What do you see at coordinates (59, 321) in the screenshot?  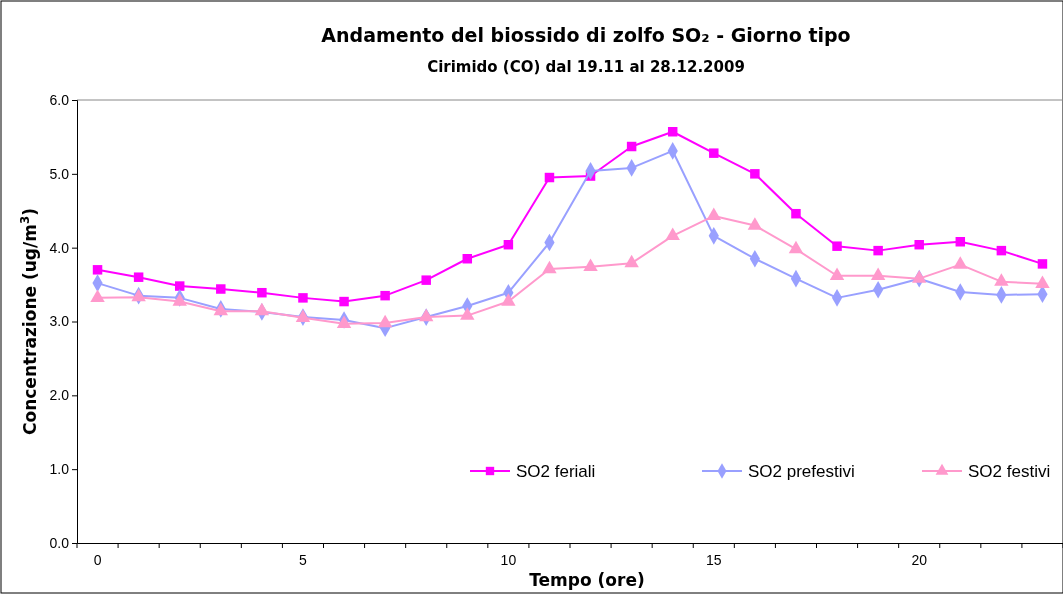 I see `y-tick-label: 3.0` at bounding box center [59, 321].